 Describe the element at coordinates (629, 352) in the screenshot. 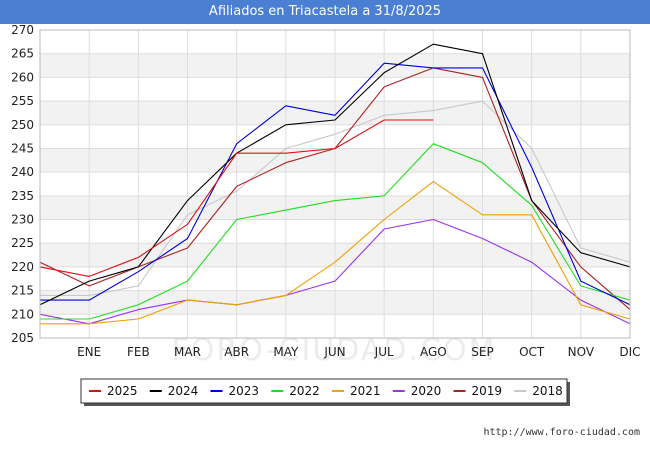

I see `x-tick-label: DIC` at that location.